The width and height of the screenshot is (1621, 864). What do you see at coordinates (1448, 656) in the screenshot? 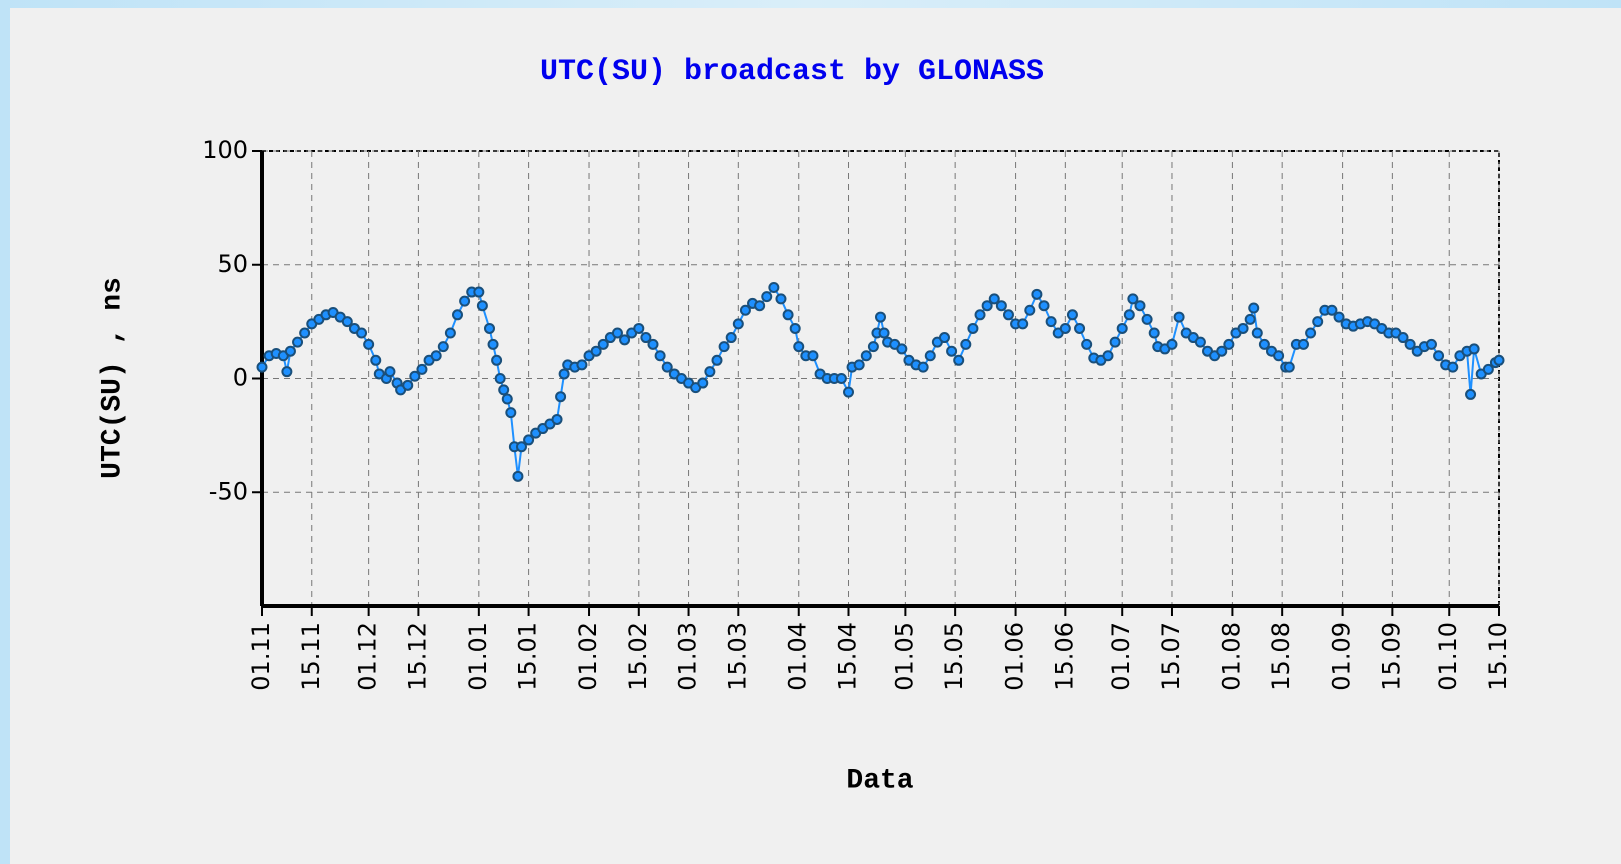
I see `x-tick-label: 01.10` at bounding box center [1448, 656].